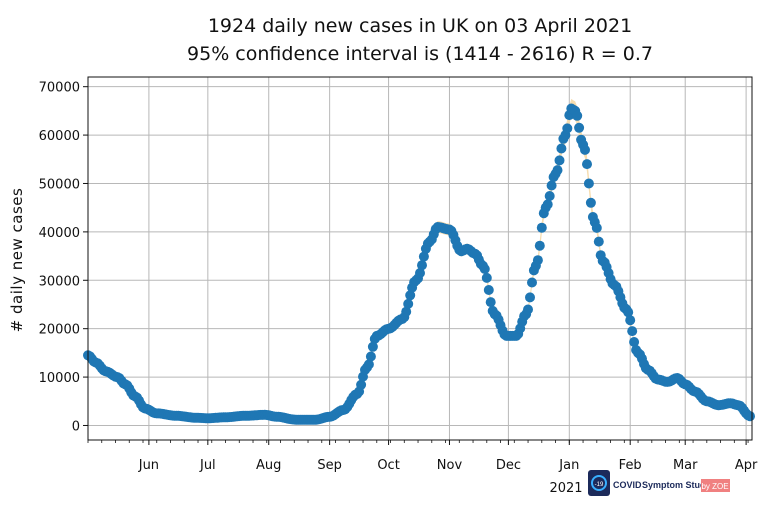  What do you see at coordinates (59, 281) in the screenshot?
I see `y-tick-label: 30000` at bounding box center [59, 281].